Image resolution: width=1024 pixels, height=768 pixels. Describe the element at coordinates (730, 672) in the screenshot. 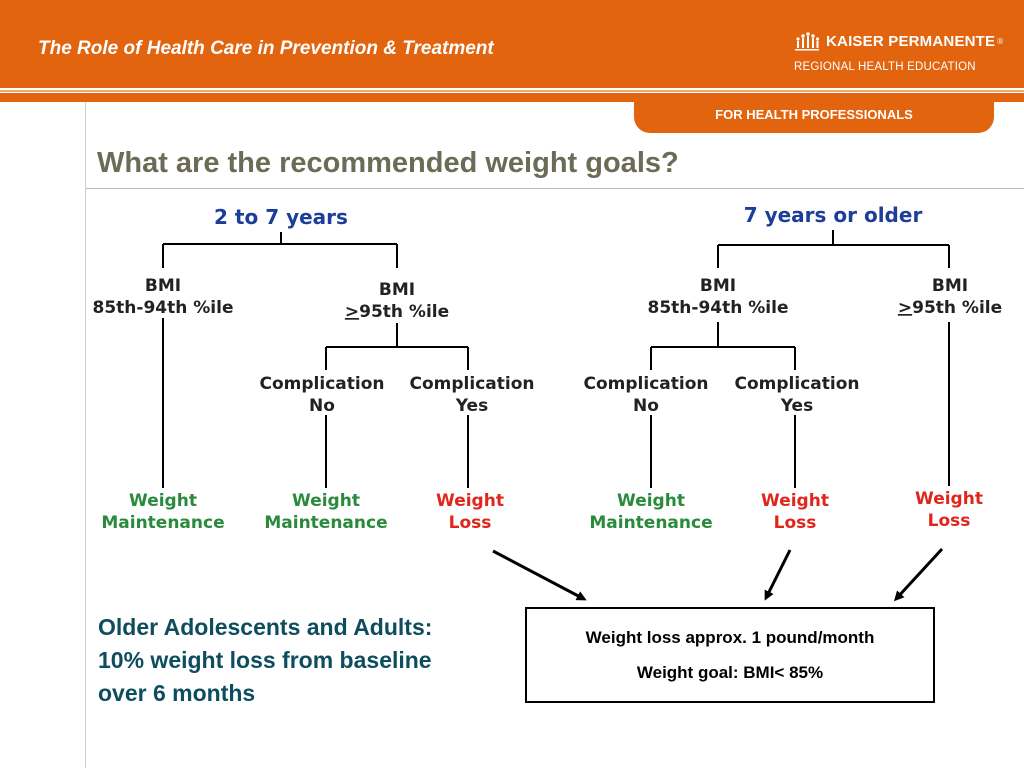

I see `goal-line2: Weight goal: BMI< 85%` at that location.